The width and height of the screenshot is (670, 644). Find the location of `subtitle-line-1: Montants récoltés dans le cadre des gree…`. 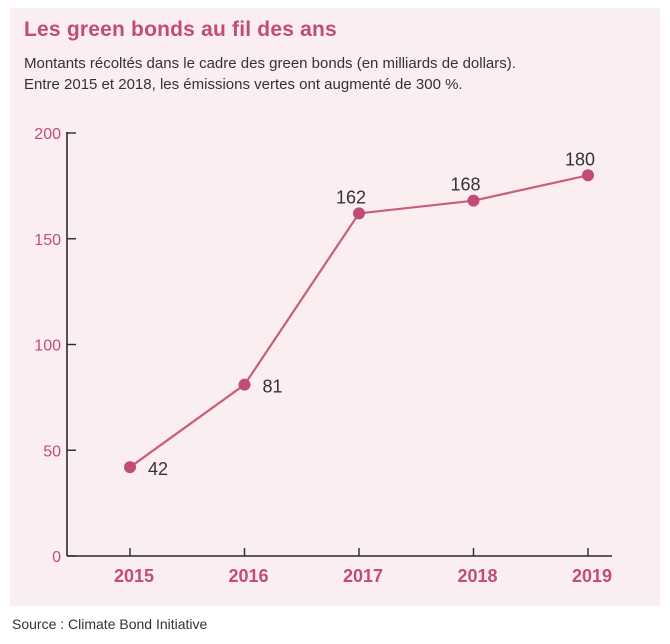

subtitle-line-1: Montants récoltés dans le cadre des gree… is located at coordinates (270, 63).